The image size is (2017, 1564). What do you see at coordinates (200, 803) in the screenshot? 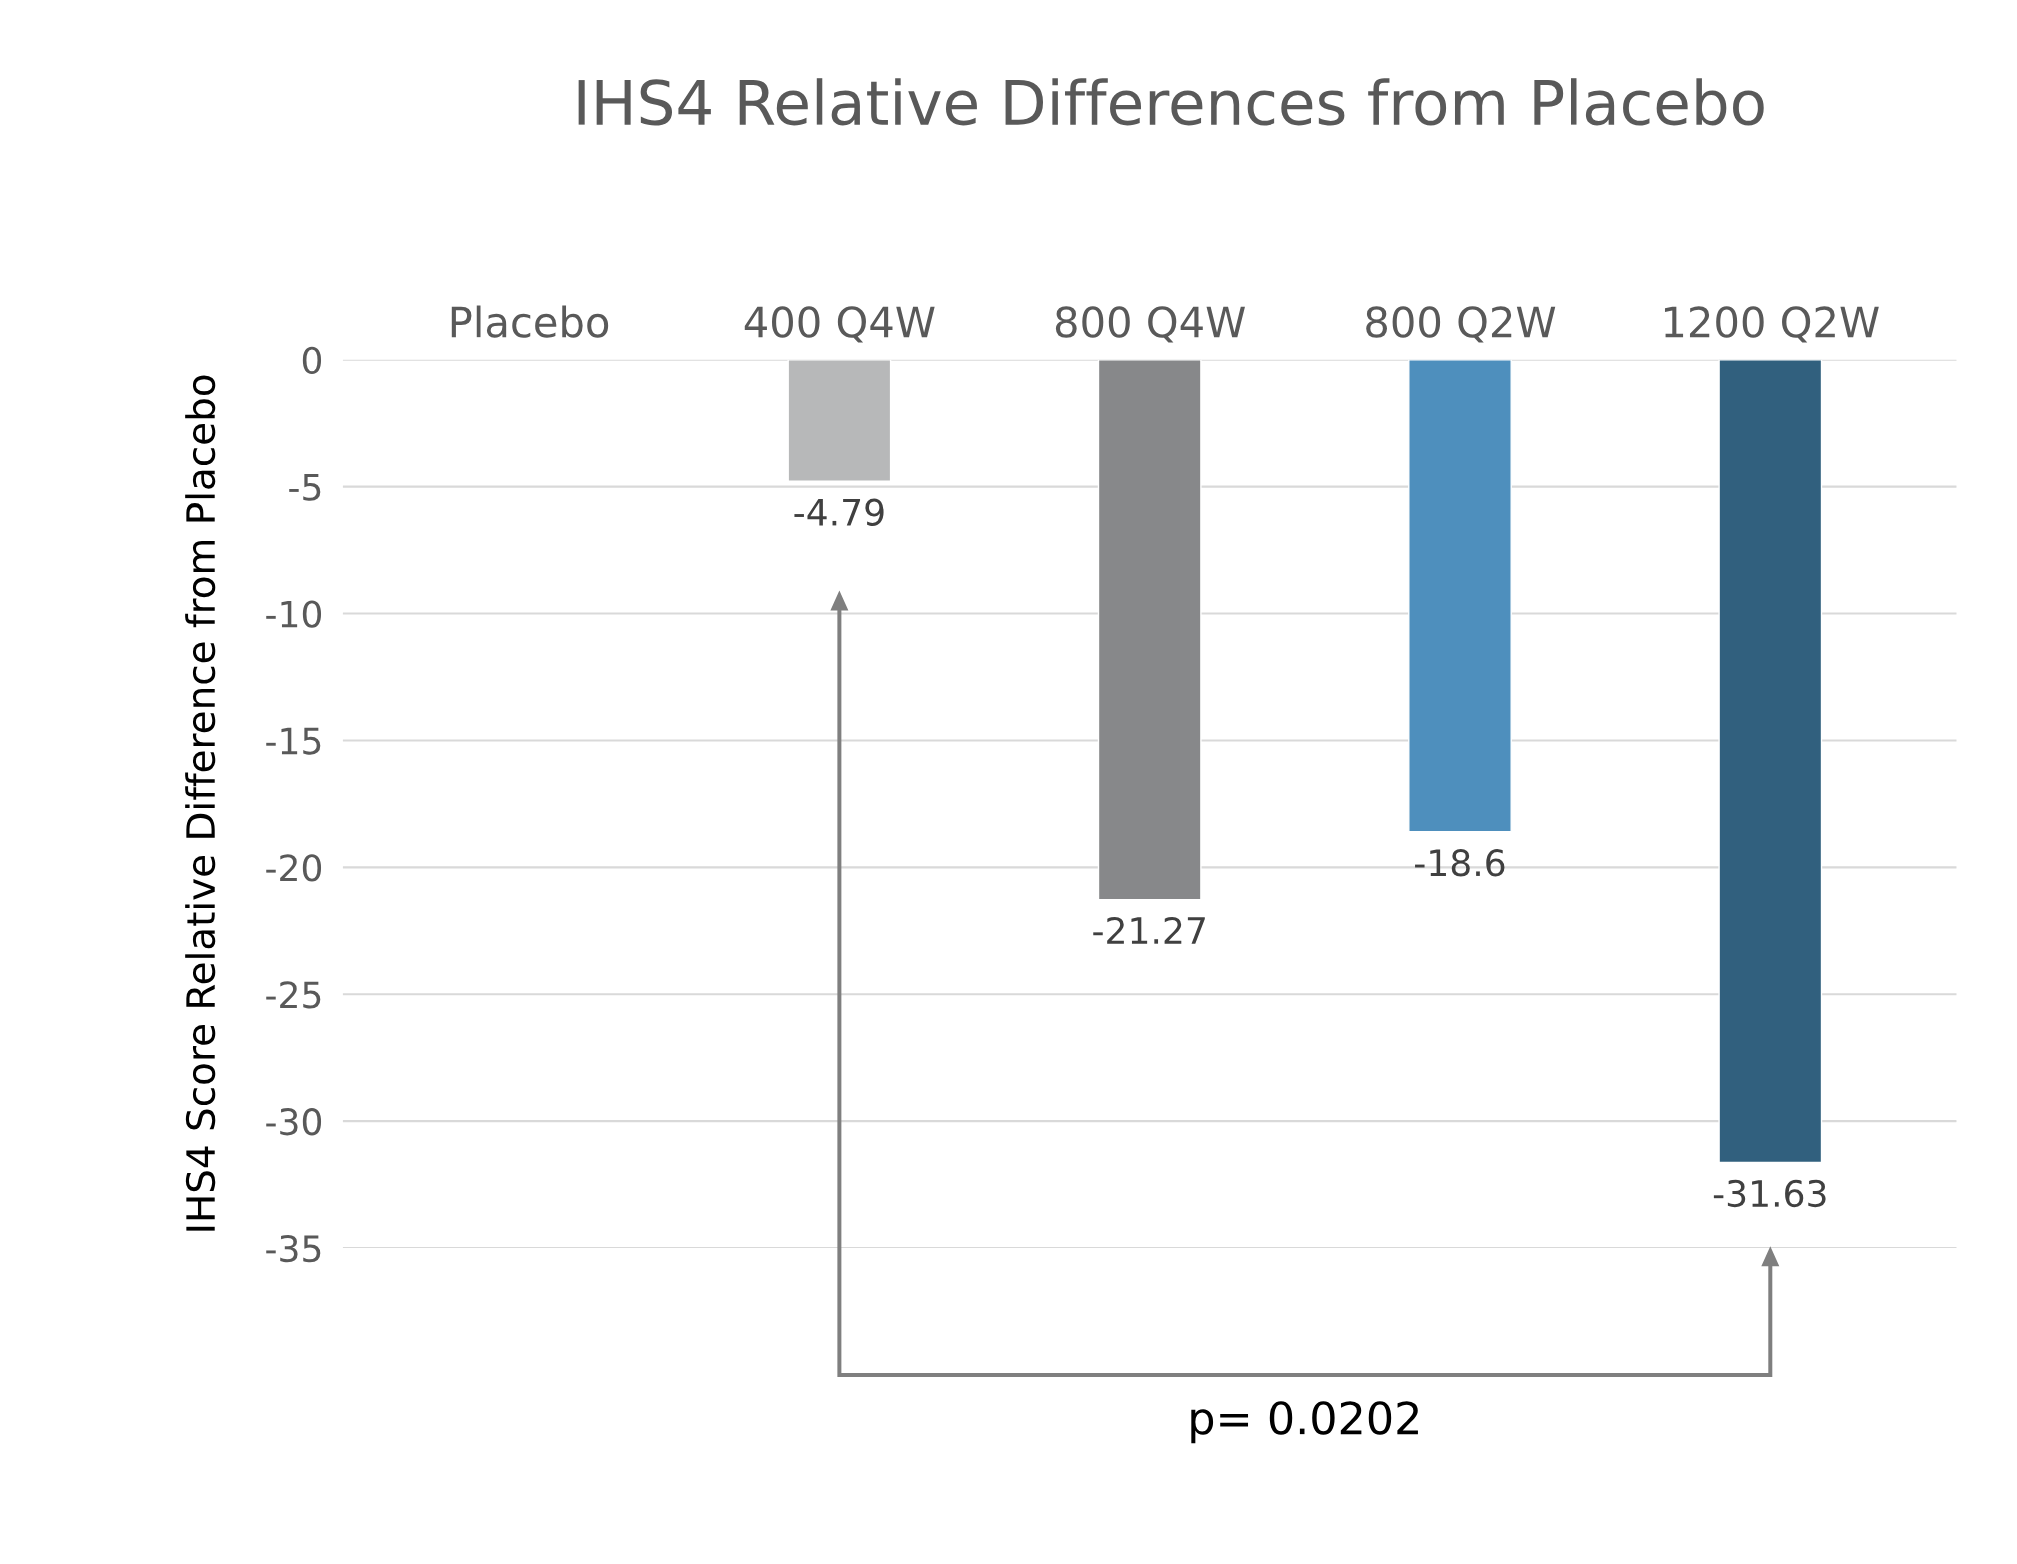
I see `y-axis-title: IHS4 Score Relative Difference from Placebo` at bounding box center [200, 803].